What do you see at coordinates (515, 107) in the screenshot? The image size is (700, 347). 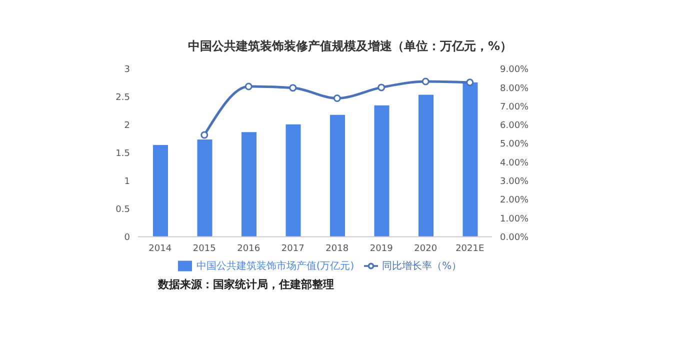 I see `y2-tick-label: 7.00%` at bounding box center [515, 107].